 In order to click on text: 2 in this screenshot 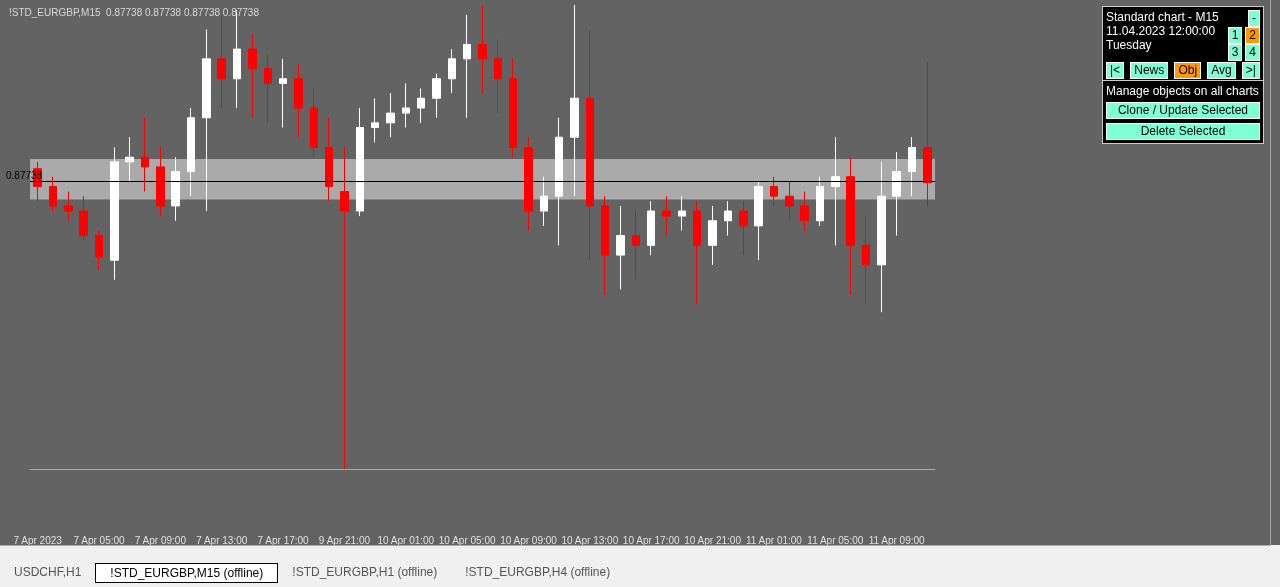, I will do `click(1252, 35)`.